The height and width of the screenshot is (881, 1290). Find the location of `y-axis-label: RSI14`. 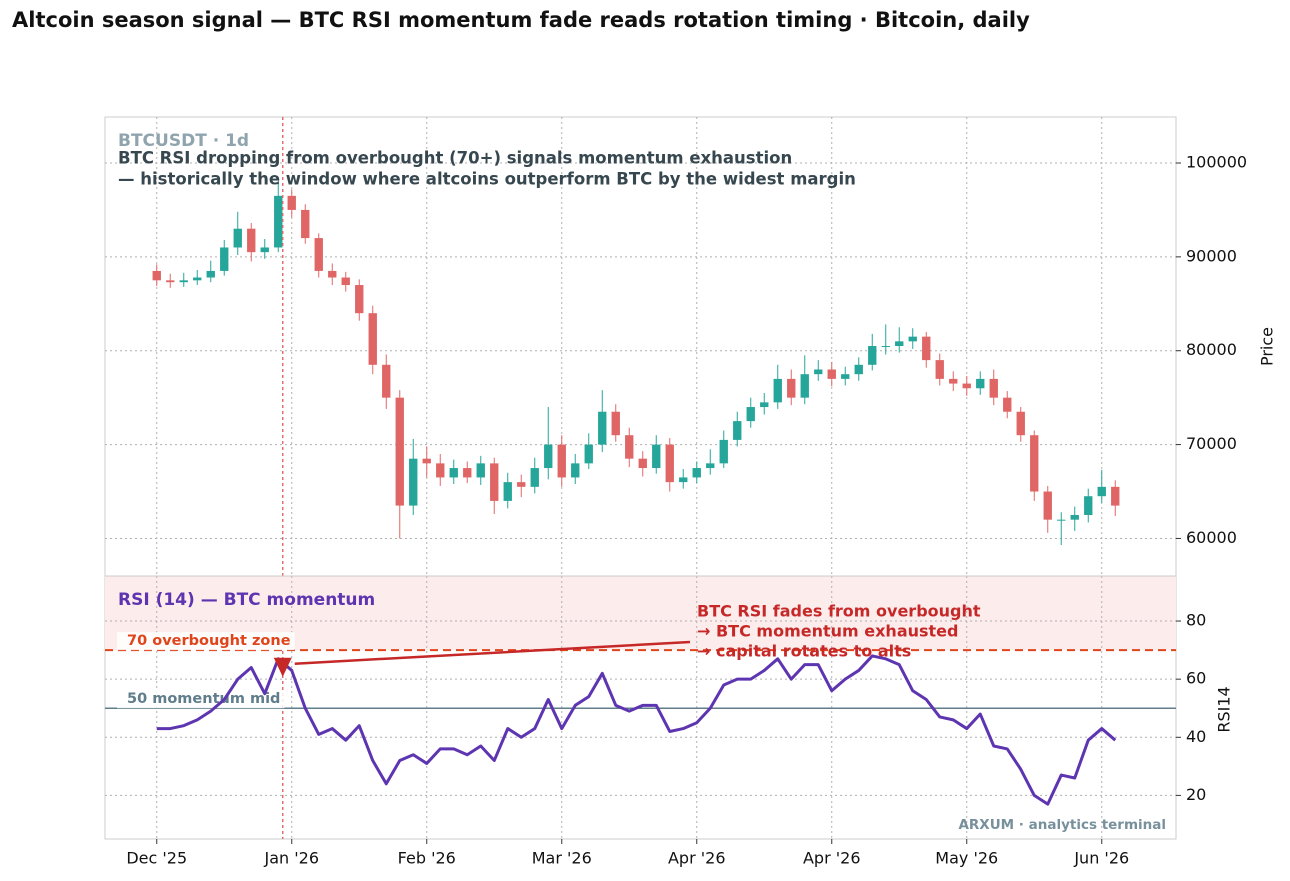

y-axis-label: RSI14 is located at coordinates (1224, 709).